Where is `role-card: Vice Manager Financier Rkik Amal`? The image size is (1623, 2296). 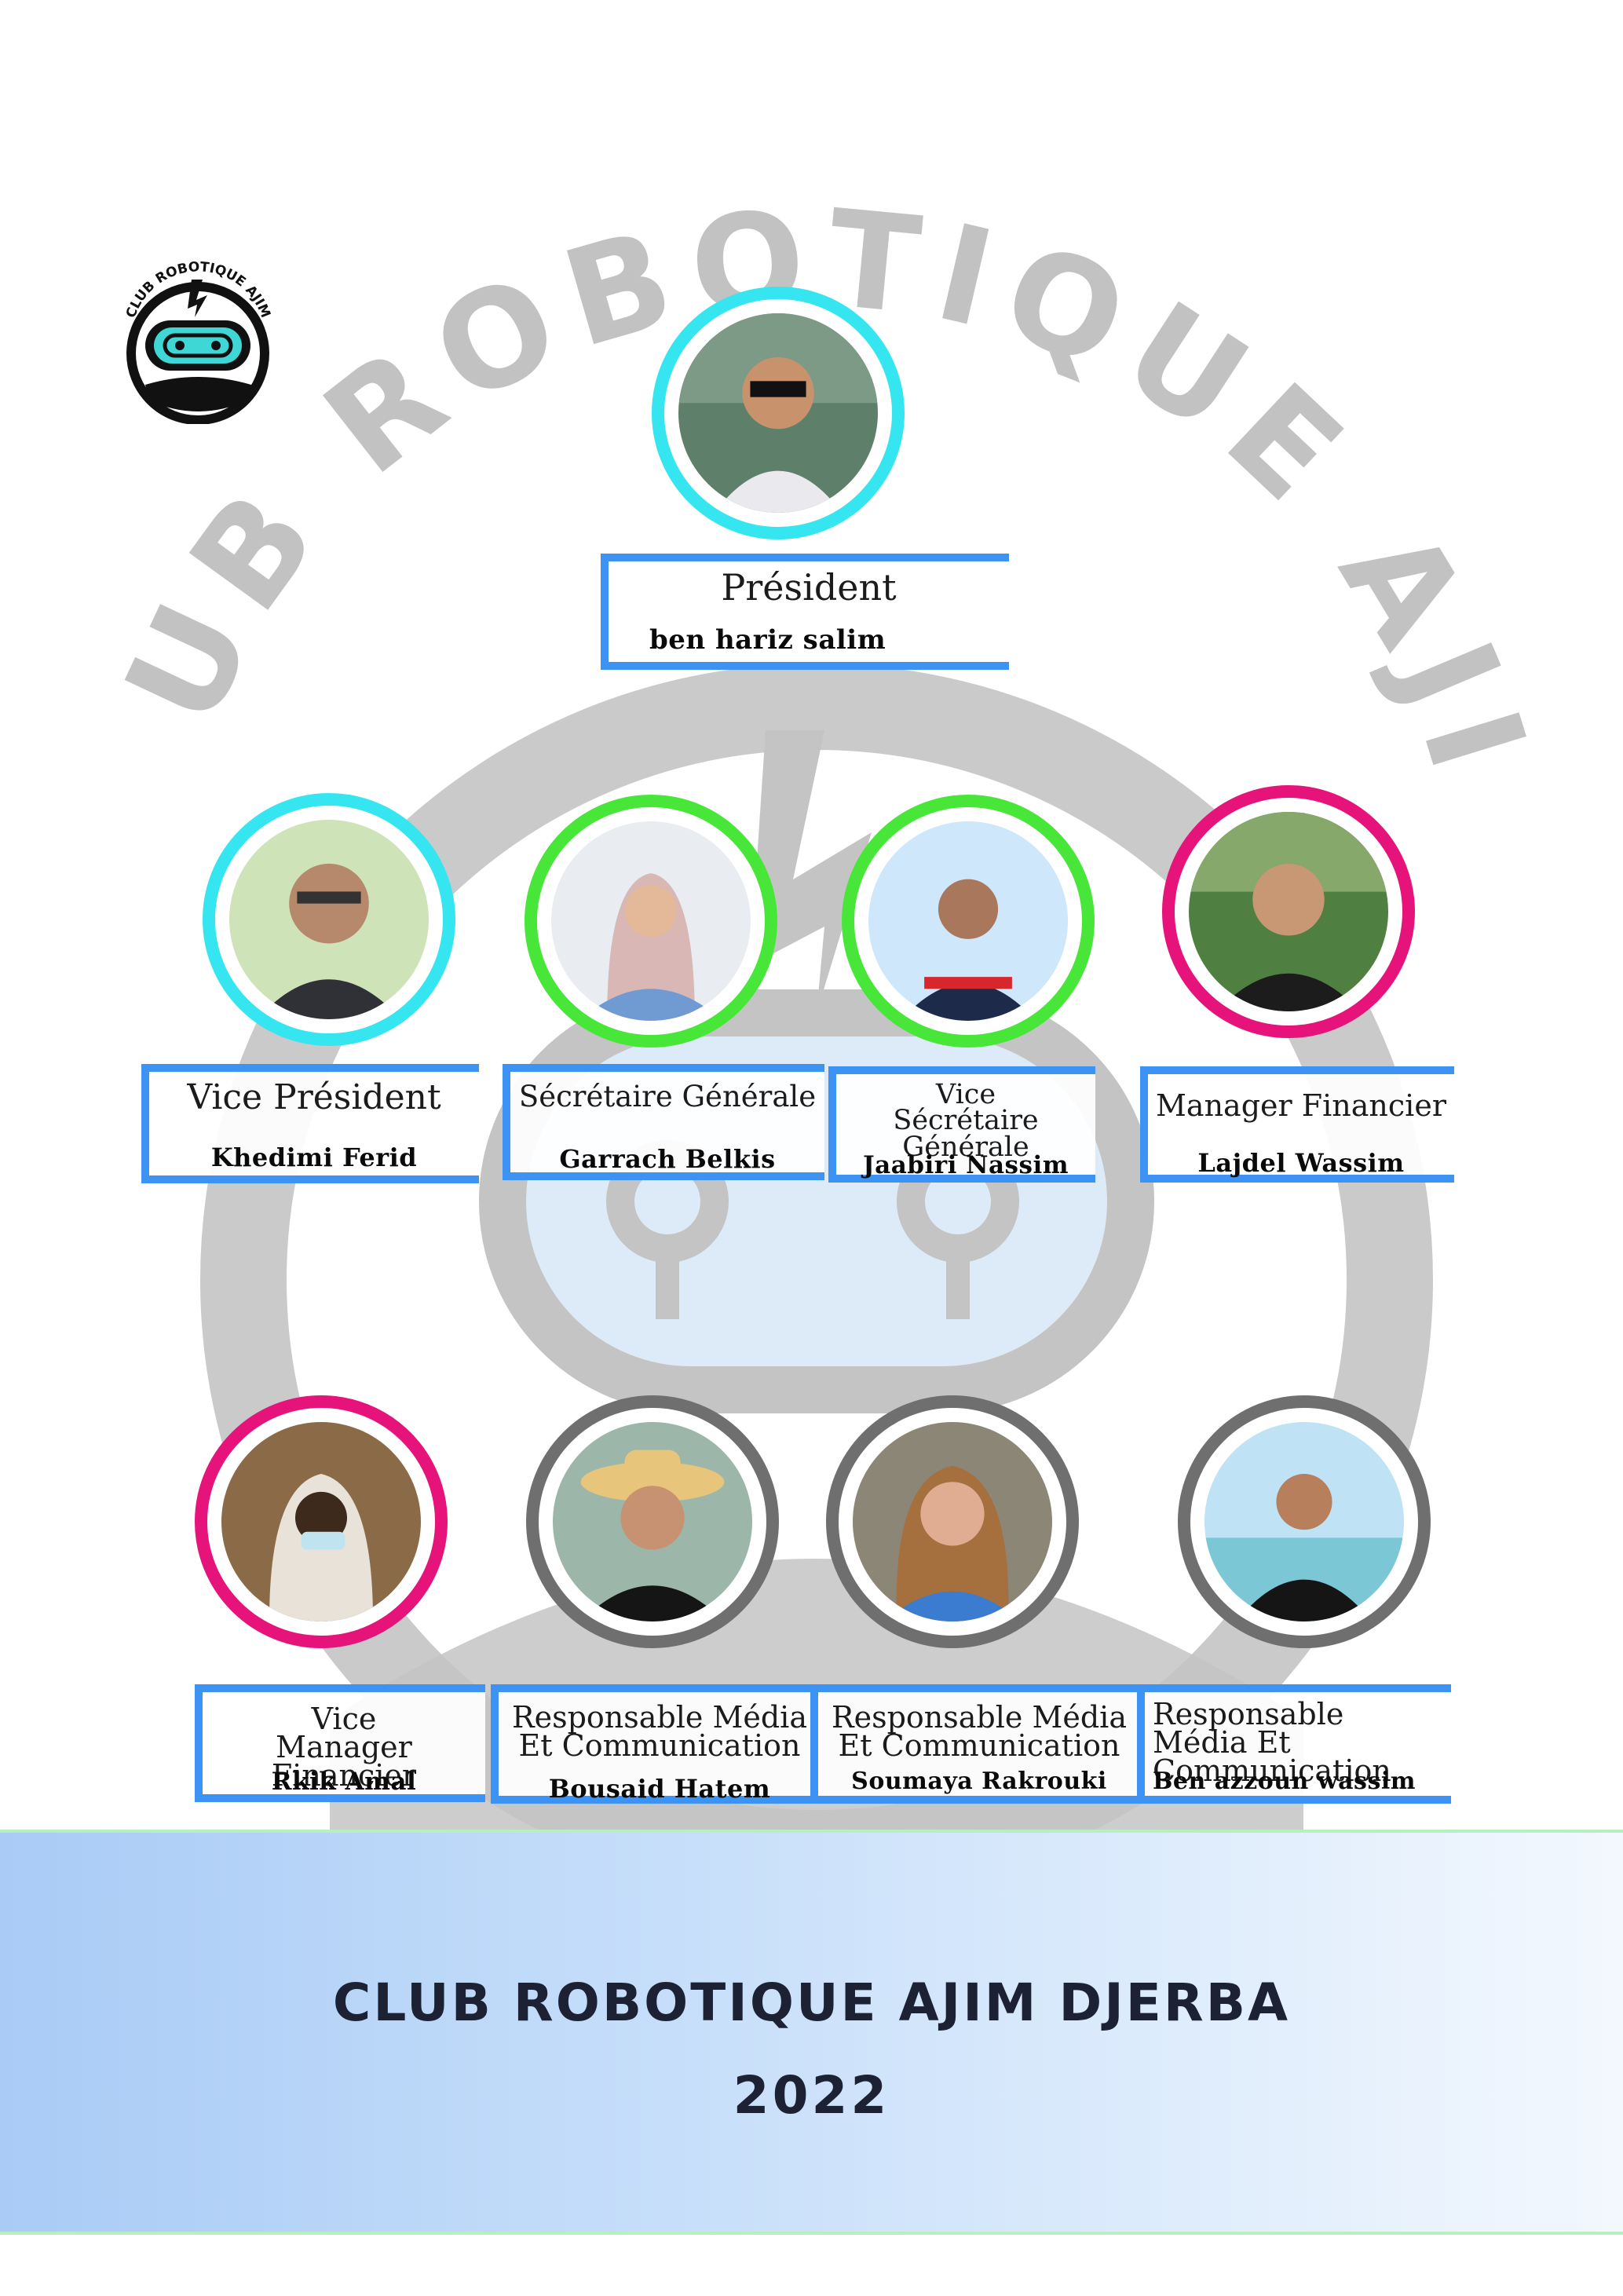 role-card: Vice Manager Financier Rkik Amal is located at coordinates (340, 1743).